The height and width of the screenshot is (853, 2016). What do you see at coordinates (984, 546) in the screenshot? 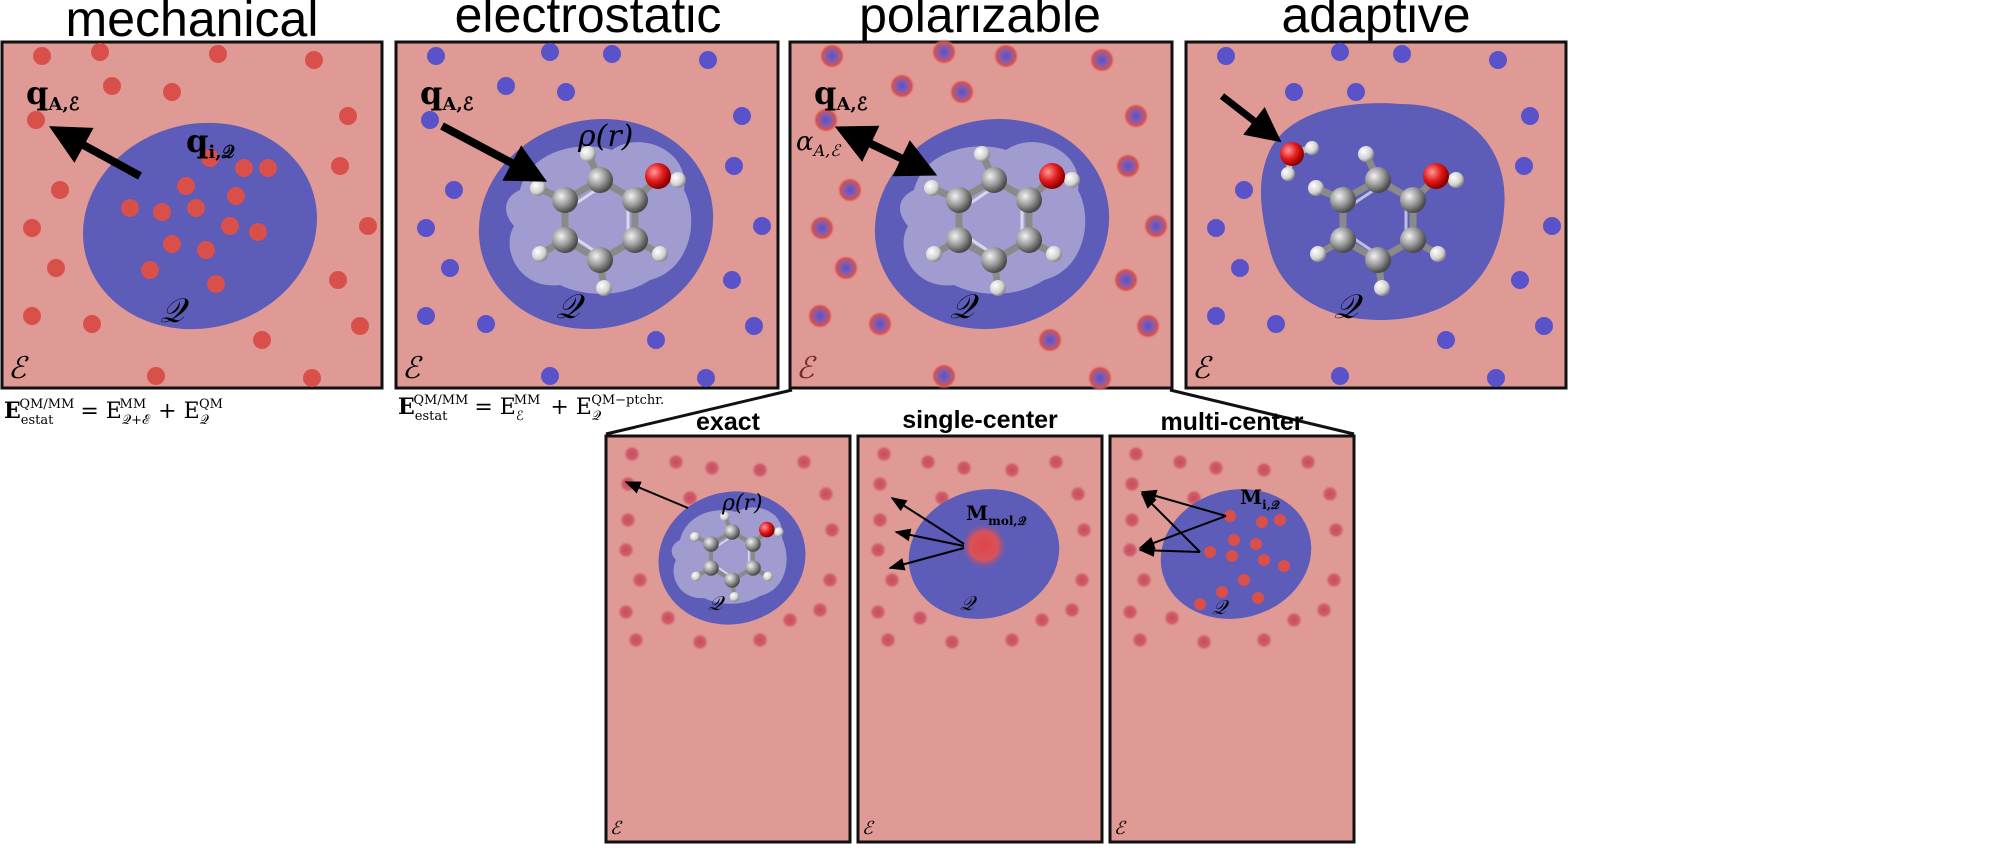
I see `single-multipole` at bounding box center [984, 546].